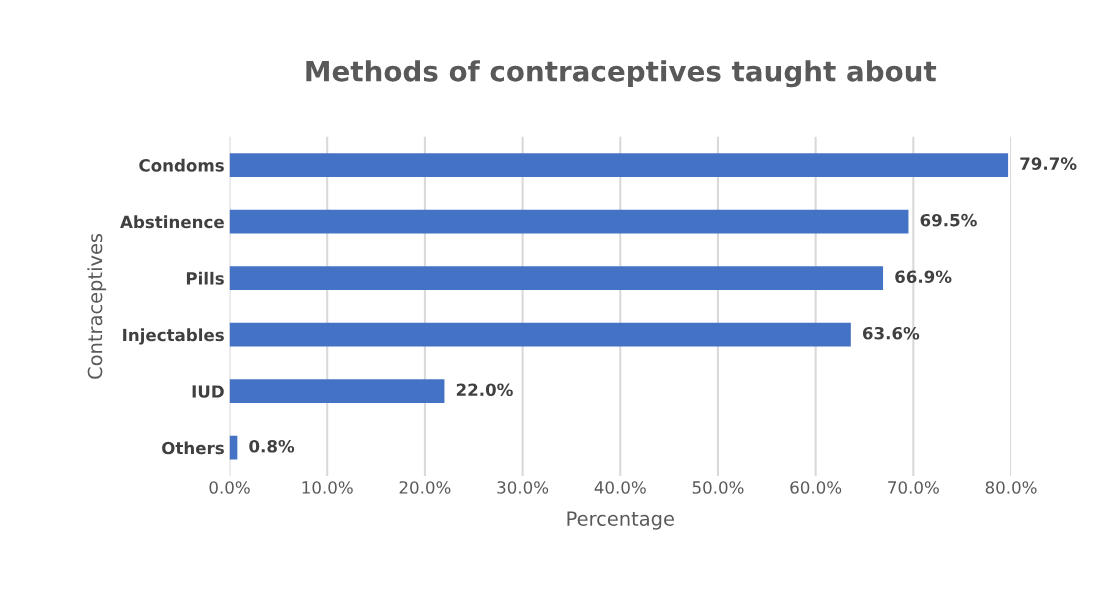  I want to click on data-label: 69.5%, so click(948, 220).